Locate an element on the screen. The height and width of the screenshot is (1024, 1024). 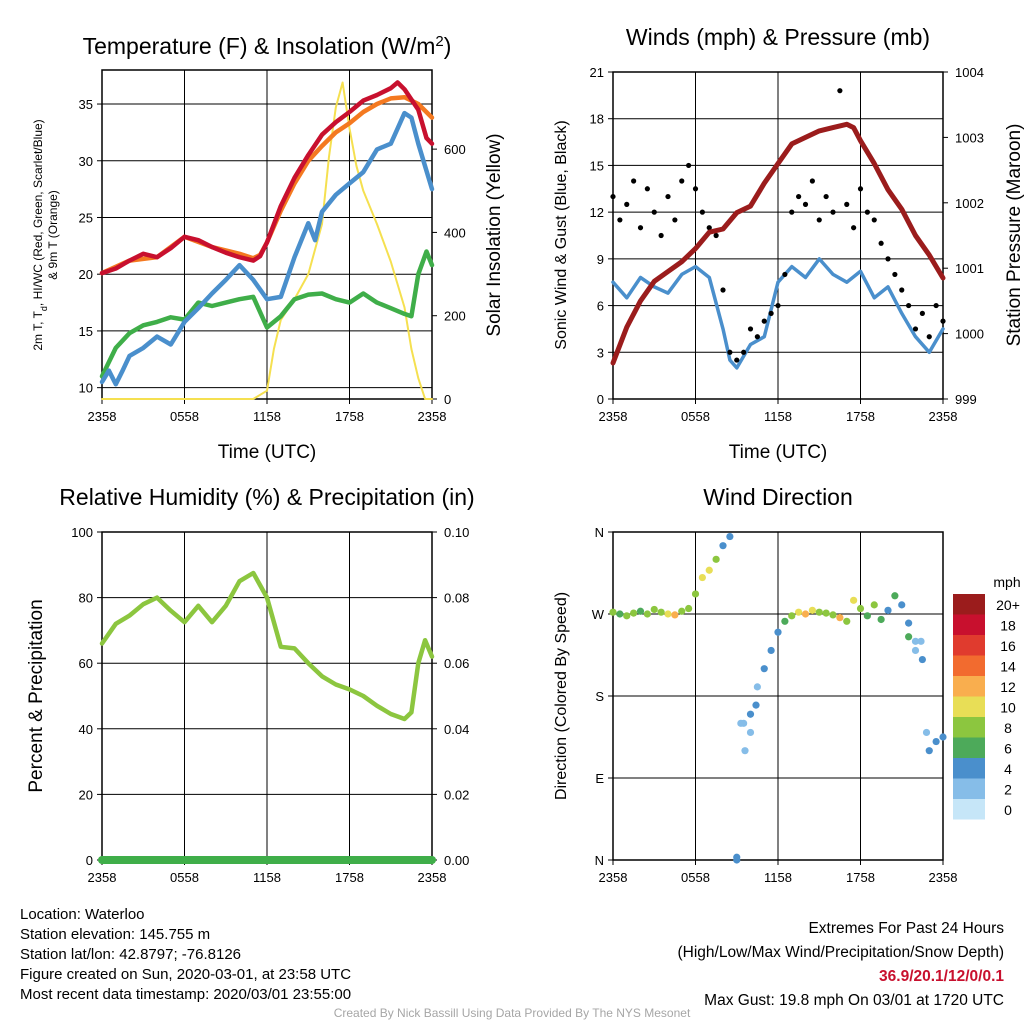
series-relative-humidity is located at coordinates (267, 646).